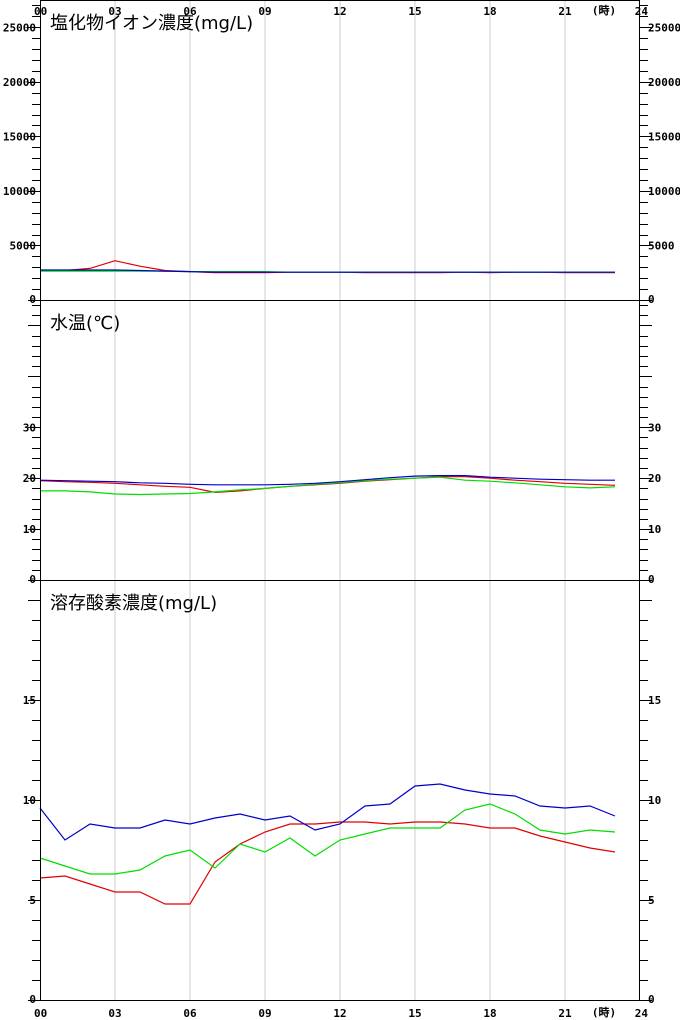 The height and width of the screenshot is (1020, 680). Describe the element at coordinates (642, 1013) in the screenshot. I see `hour-label-bottom: 24` at that location.